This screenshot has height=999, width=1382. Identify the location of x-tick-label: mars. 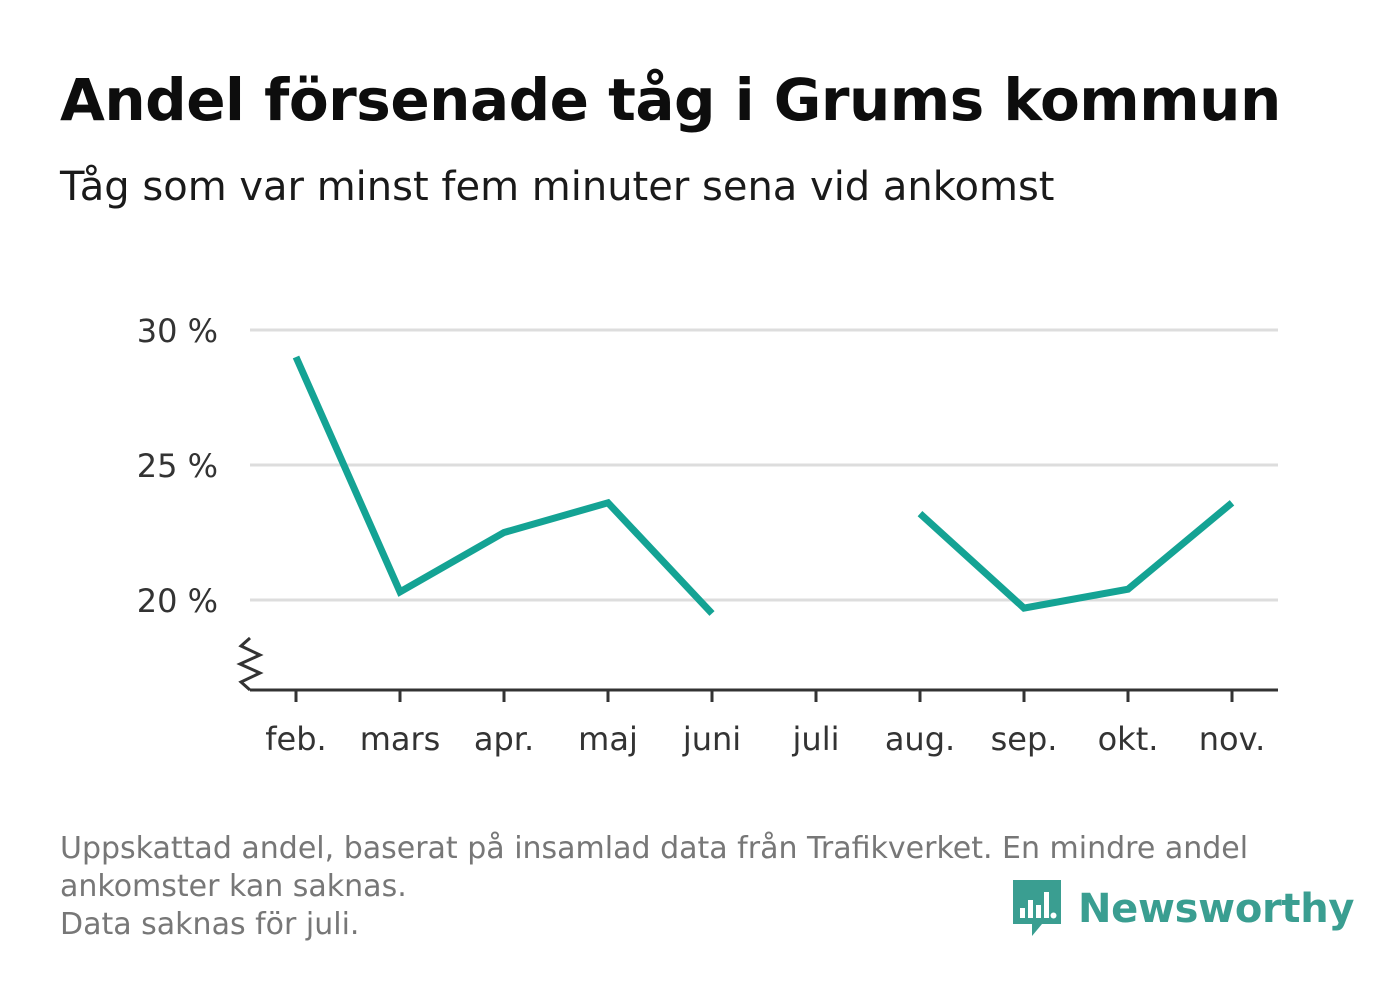
(400, 739).